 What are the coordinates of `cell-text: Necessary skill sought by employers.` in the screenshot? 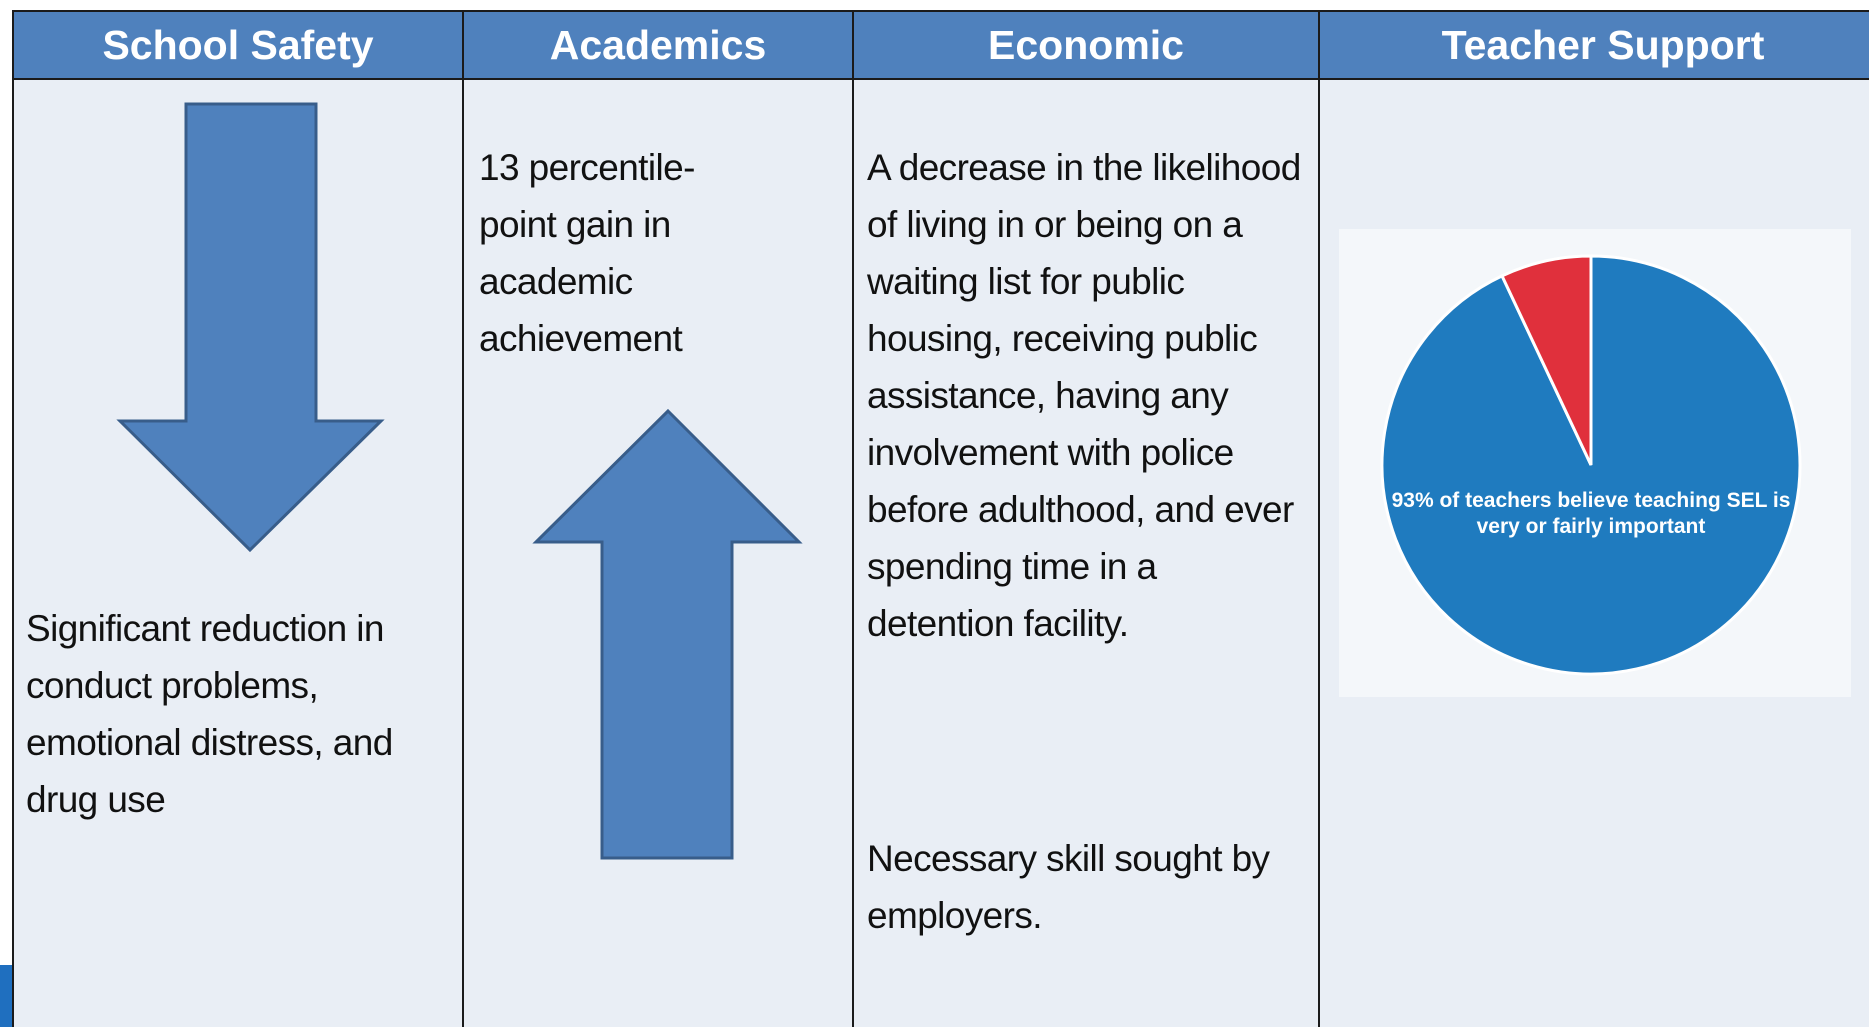 It's located at (1068, 887).